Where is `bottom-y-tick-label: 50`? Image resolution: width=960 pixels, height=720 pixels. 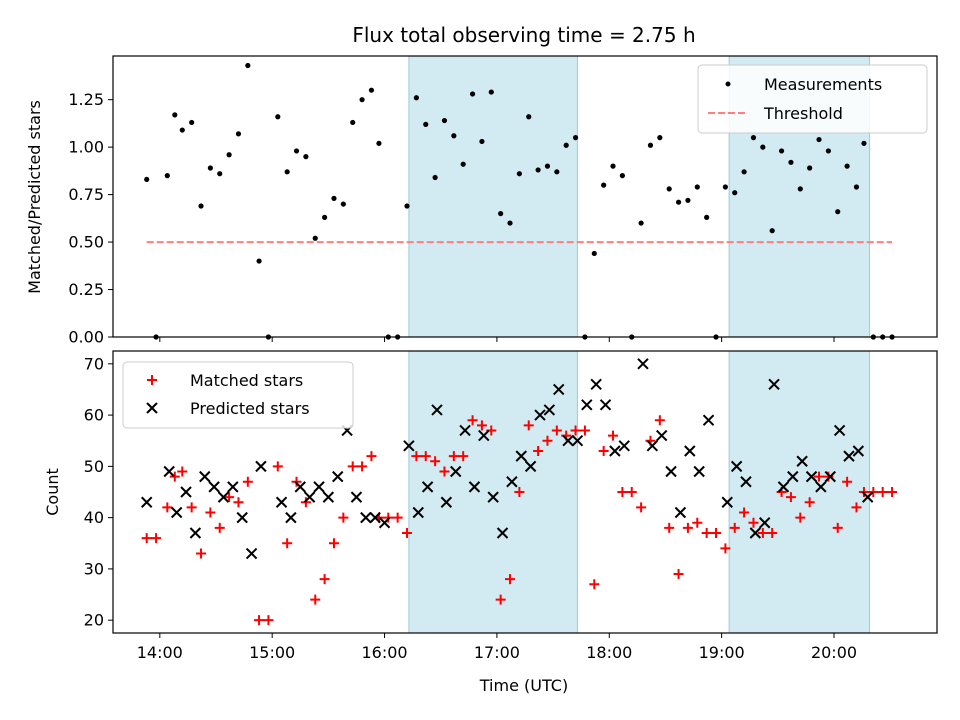 bottom-y-tick-label: 50 is located at coordinates (94, 466).